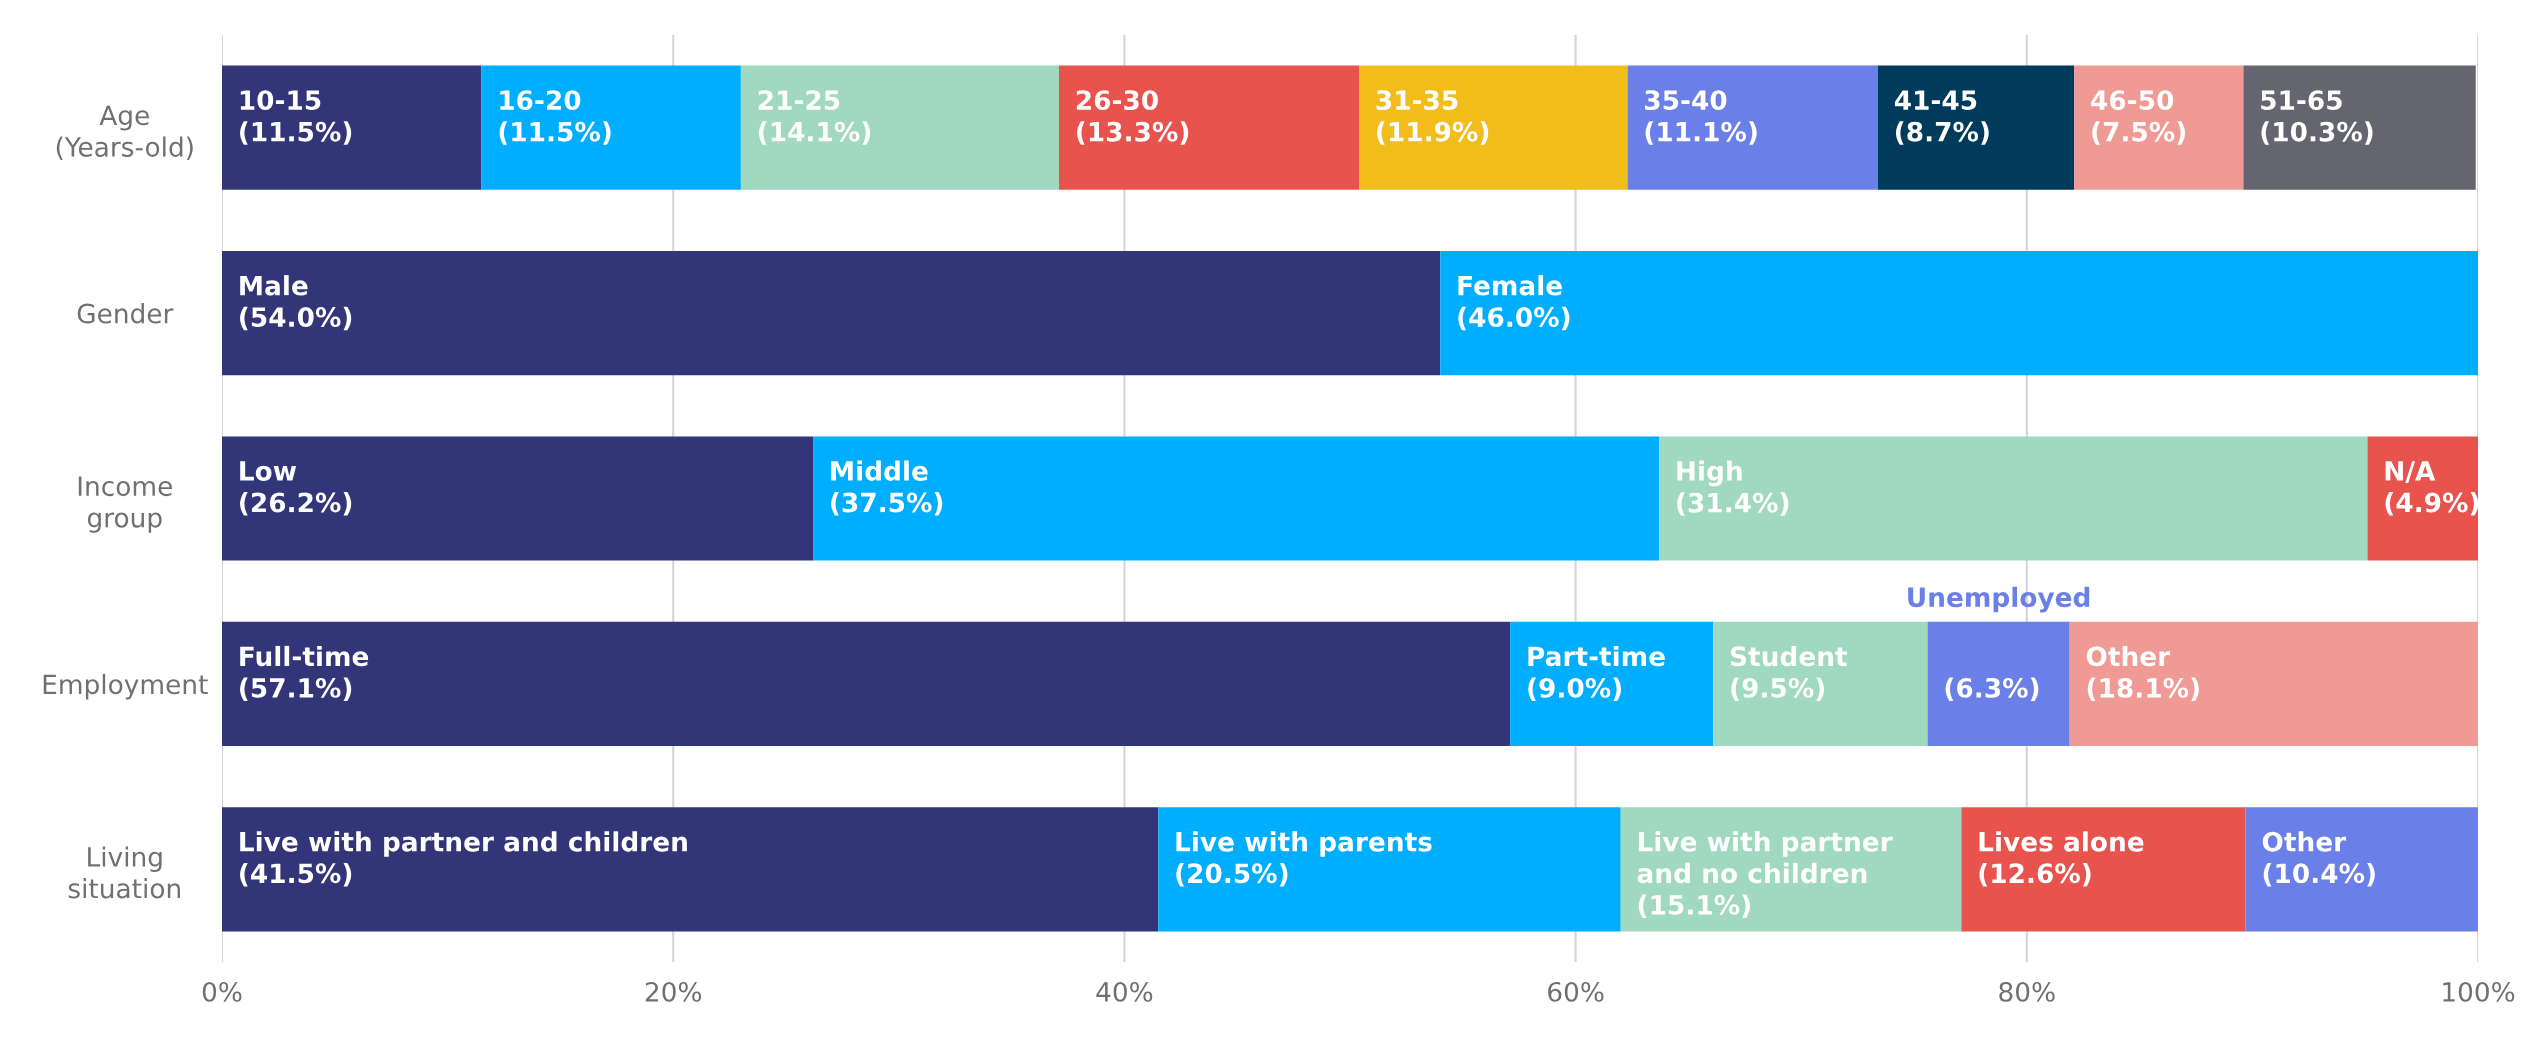 Image resolution: width=2527 pixels, height=1055 pixels. I want to click on data-label: 16-20 (11.5%), so click(555, 117).